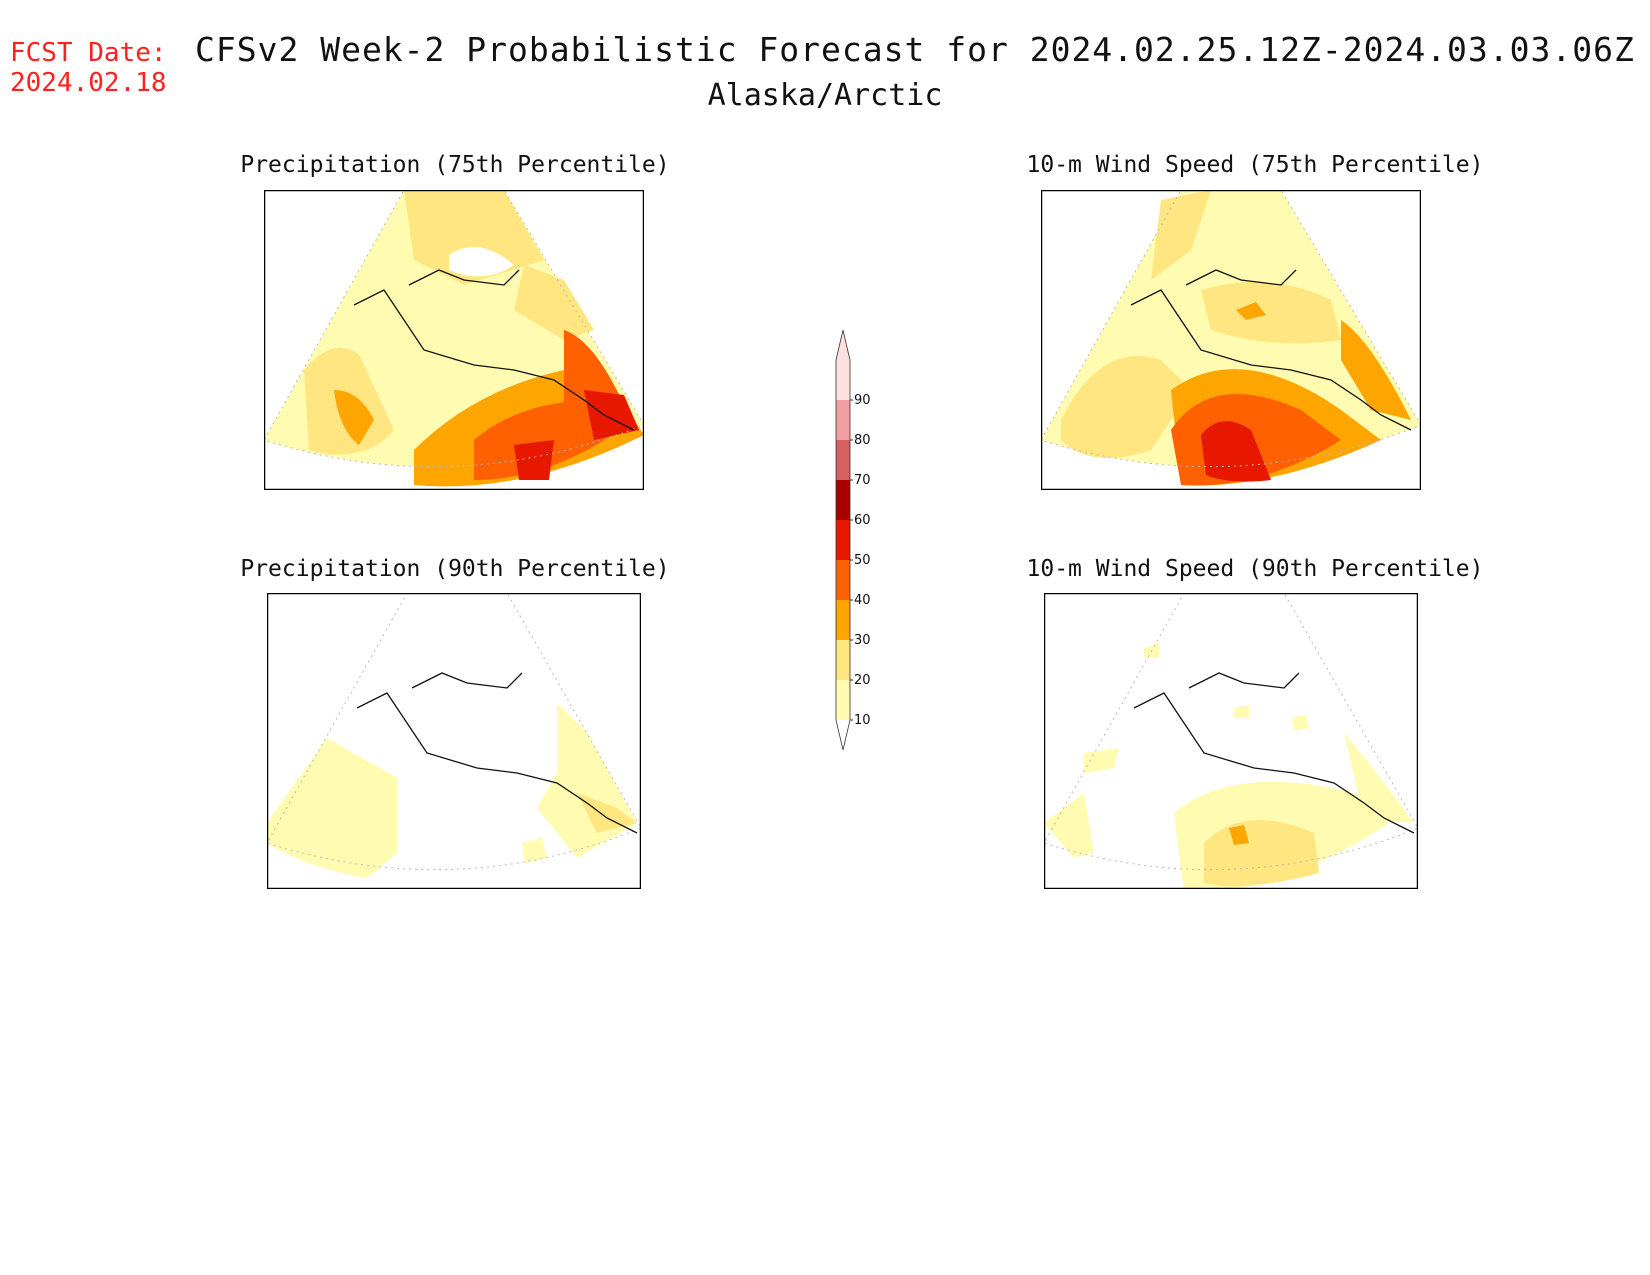 This screenshot has width=1650, height=1275. Describe the element at coordinates (862, 680) in the screenshot. I see `colorbar-tick-label: 20` at that location.